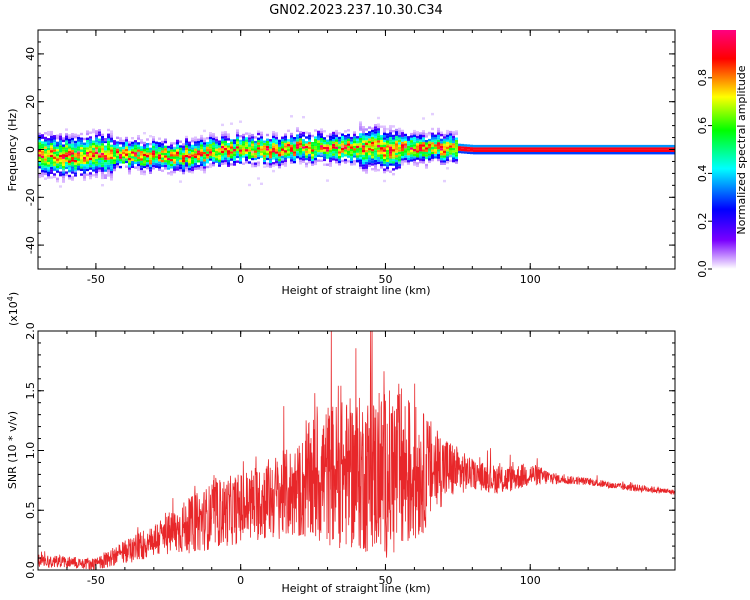 This screenshot has height=600, width=750. Describe the element at coordinates (13, 309) in the screenshot. I see `snr-y-multiplier: (x104)` at that location.